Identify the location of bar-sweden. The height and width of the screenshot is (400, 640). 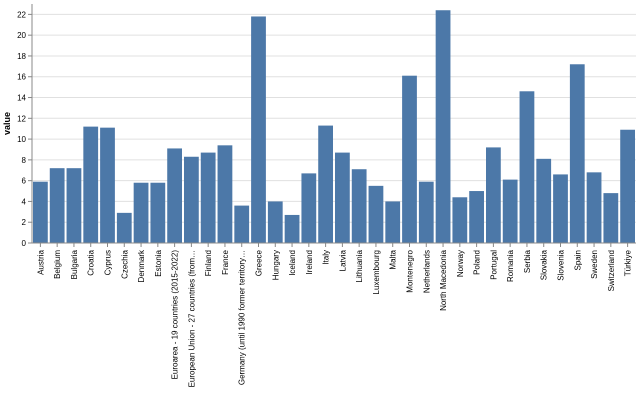
(594, 207).